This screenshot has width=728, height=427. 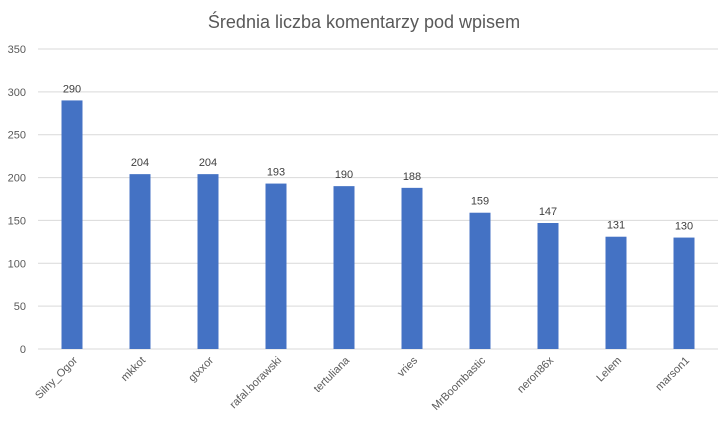 I want to click on x-category-label: MrBoombastic, so click(x=459, y=383).